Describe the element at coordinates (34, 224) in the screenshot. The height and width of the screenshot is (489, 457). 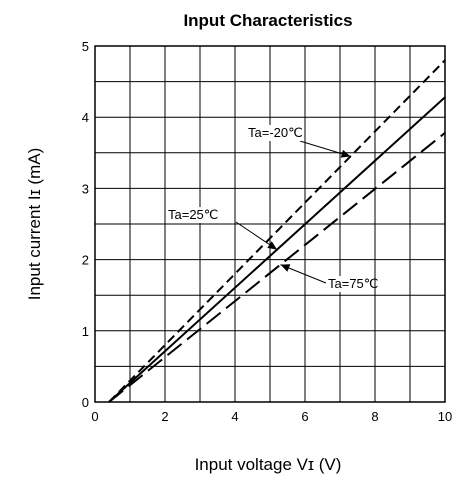
I see `y-axis-label: Input current Iɪ (mA)` at that location.